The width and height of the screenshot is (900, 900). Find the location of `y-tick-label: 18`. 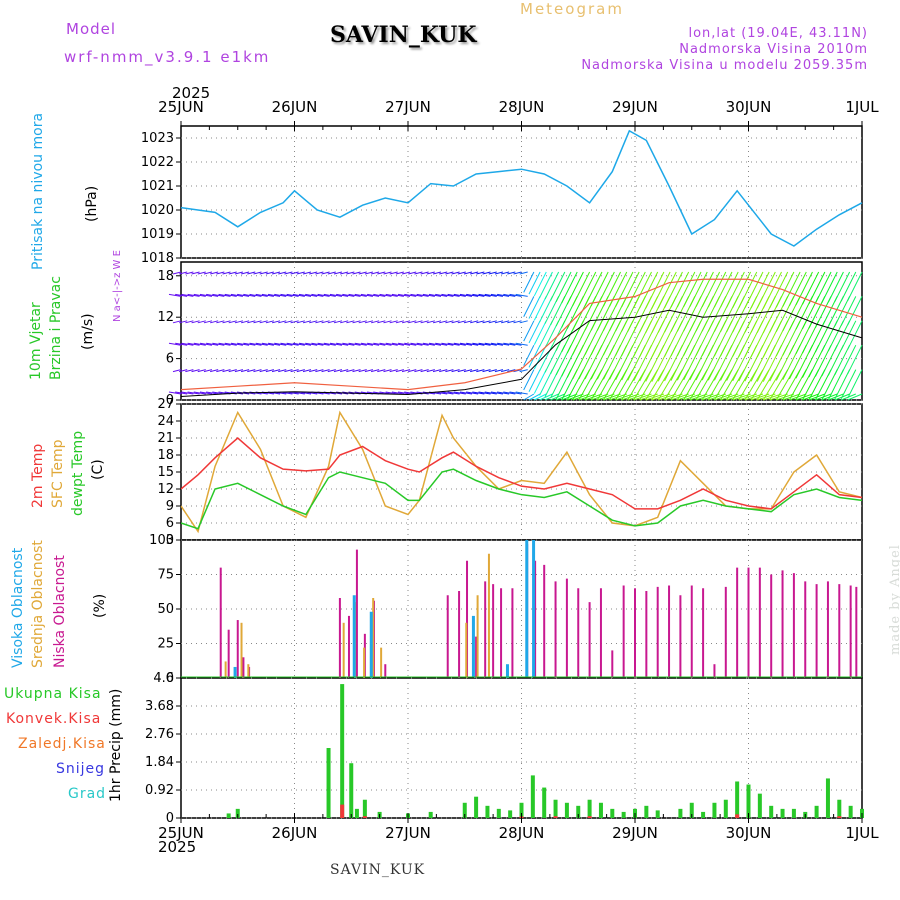

y-tick-label: 18 is located at coordinates (165, 276).